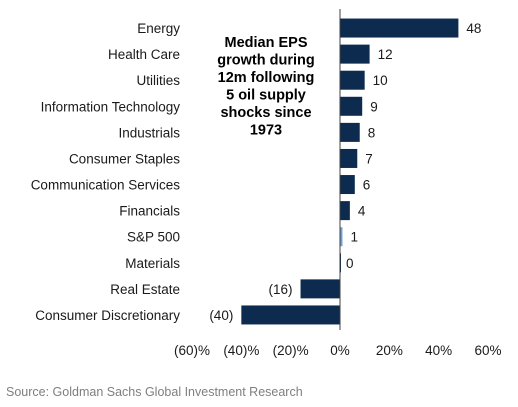  I want to click on category-label-consumer-discretionary: Consumer Discretionary, so click(107, 315).